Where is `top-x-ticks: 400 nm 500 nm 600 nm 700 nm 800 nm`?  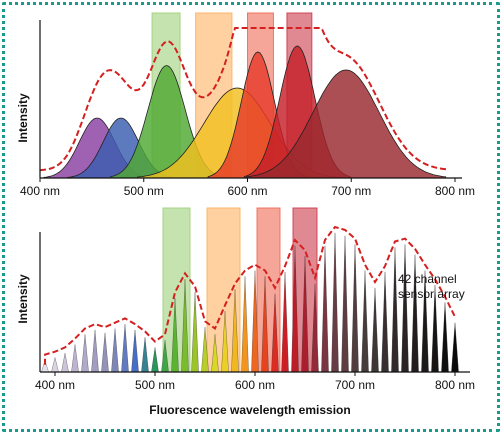
top-x-ticks: 400 nm 500 nm 600 nm 700 nm 800 nm is located at coordinates (247, 188).